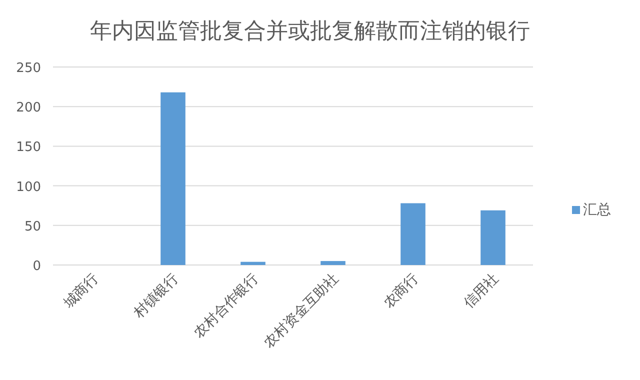 This screenshot has width=640, height=380. Describe the element at coordinates (81, 291) in the screenshot. I see `x-tick-label: 城商行` at that location.